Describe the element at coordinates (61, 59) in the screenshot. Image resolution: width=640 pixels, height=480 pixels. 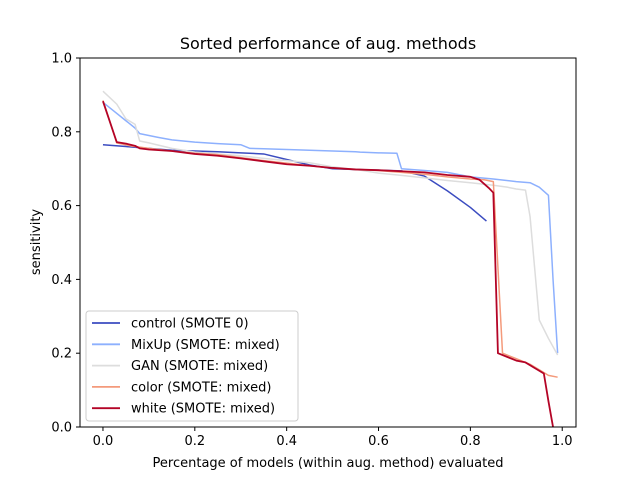
I see `y-tick-label: 1.0` at that location.